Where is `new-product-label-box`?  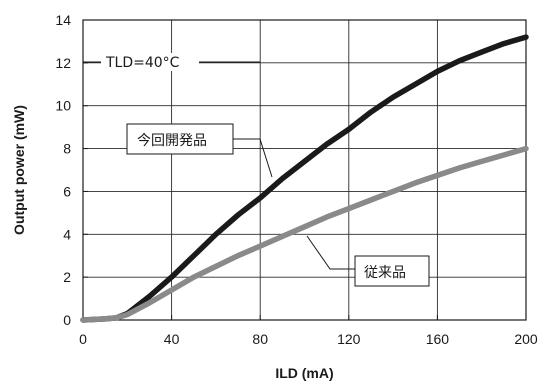 new-product-label-box is located at coordinates (180, 139).